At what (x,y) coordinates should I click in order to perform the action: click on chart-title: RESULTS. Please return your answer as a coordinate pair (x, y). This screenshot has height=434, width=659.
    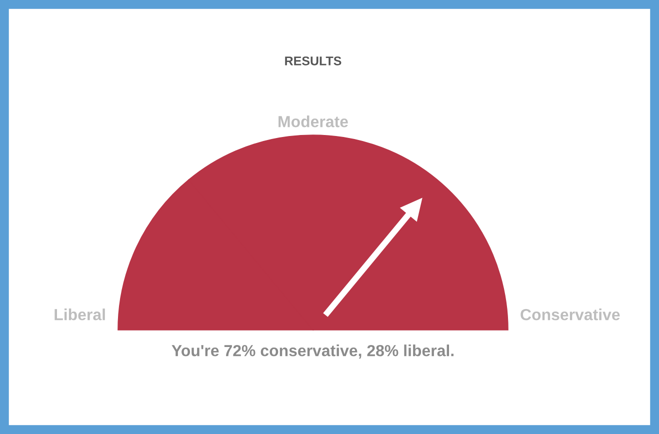
    Looking at the image, I should click on (313, 61).